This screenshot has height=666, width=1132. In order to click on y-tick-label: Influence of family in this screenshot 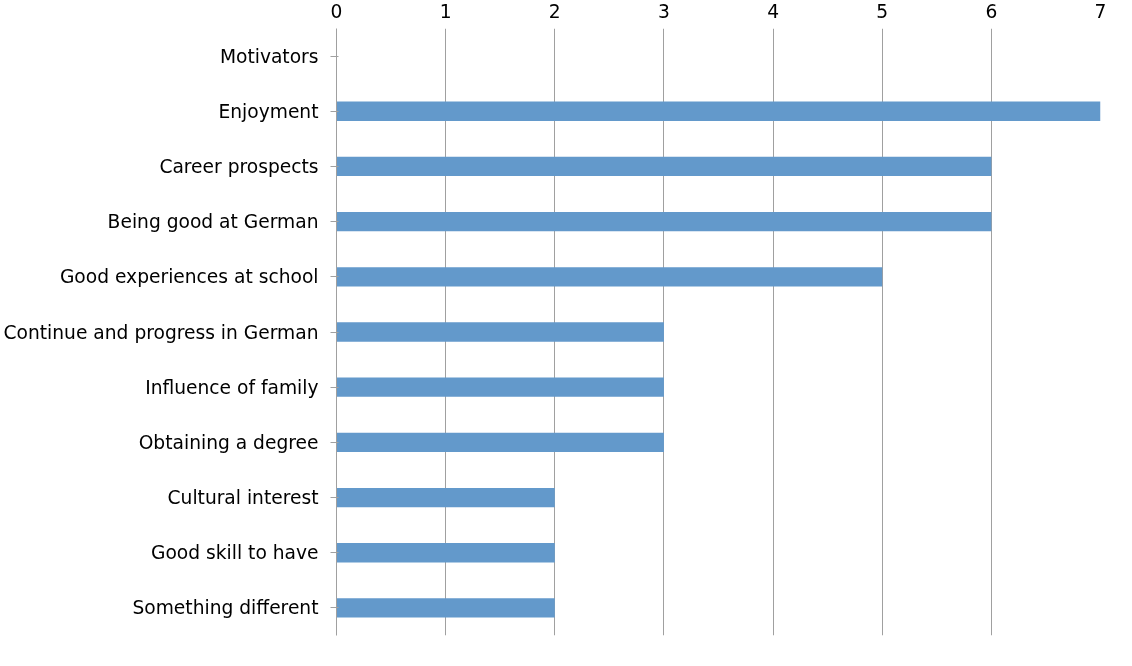, I will do `click(232, 387)`.